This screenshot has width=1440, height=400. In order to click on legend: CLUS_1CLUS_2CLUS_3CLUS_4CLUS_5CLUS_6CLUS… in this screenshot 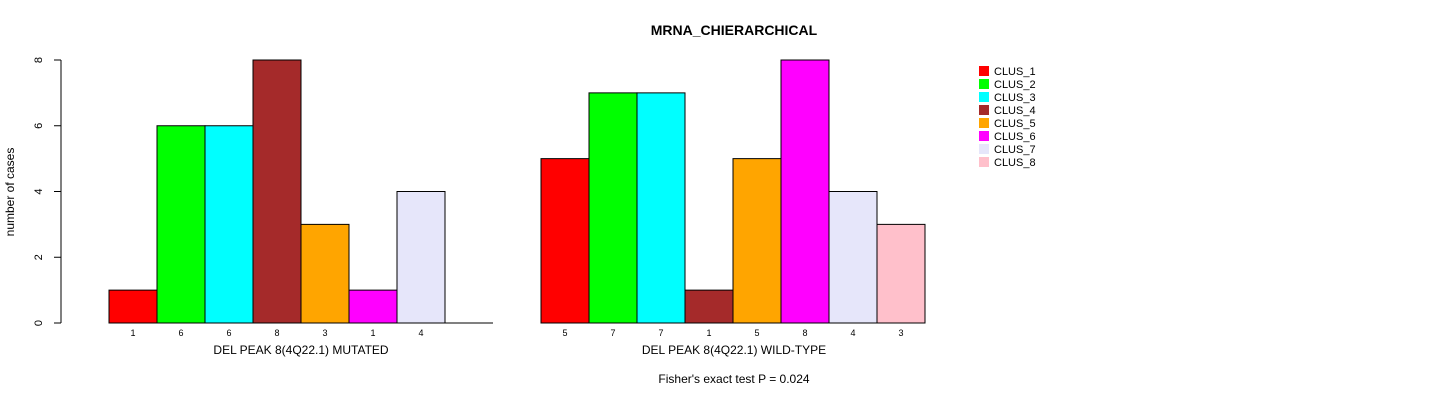, I will do `click(1007, 117)`.